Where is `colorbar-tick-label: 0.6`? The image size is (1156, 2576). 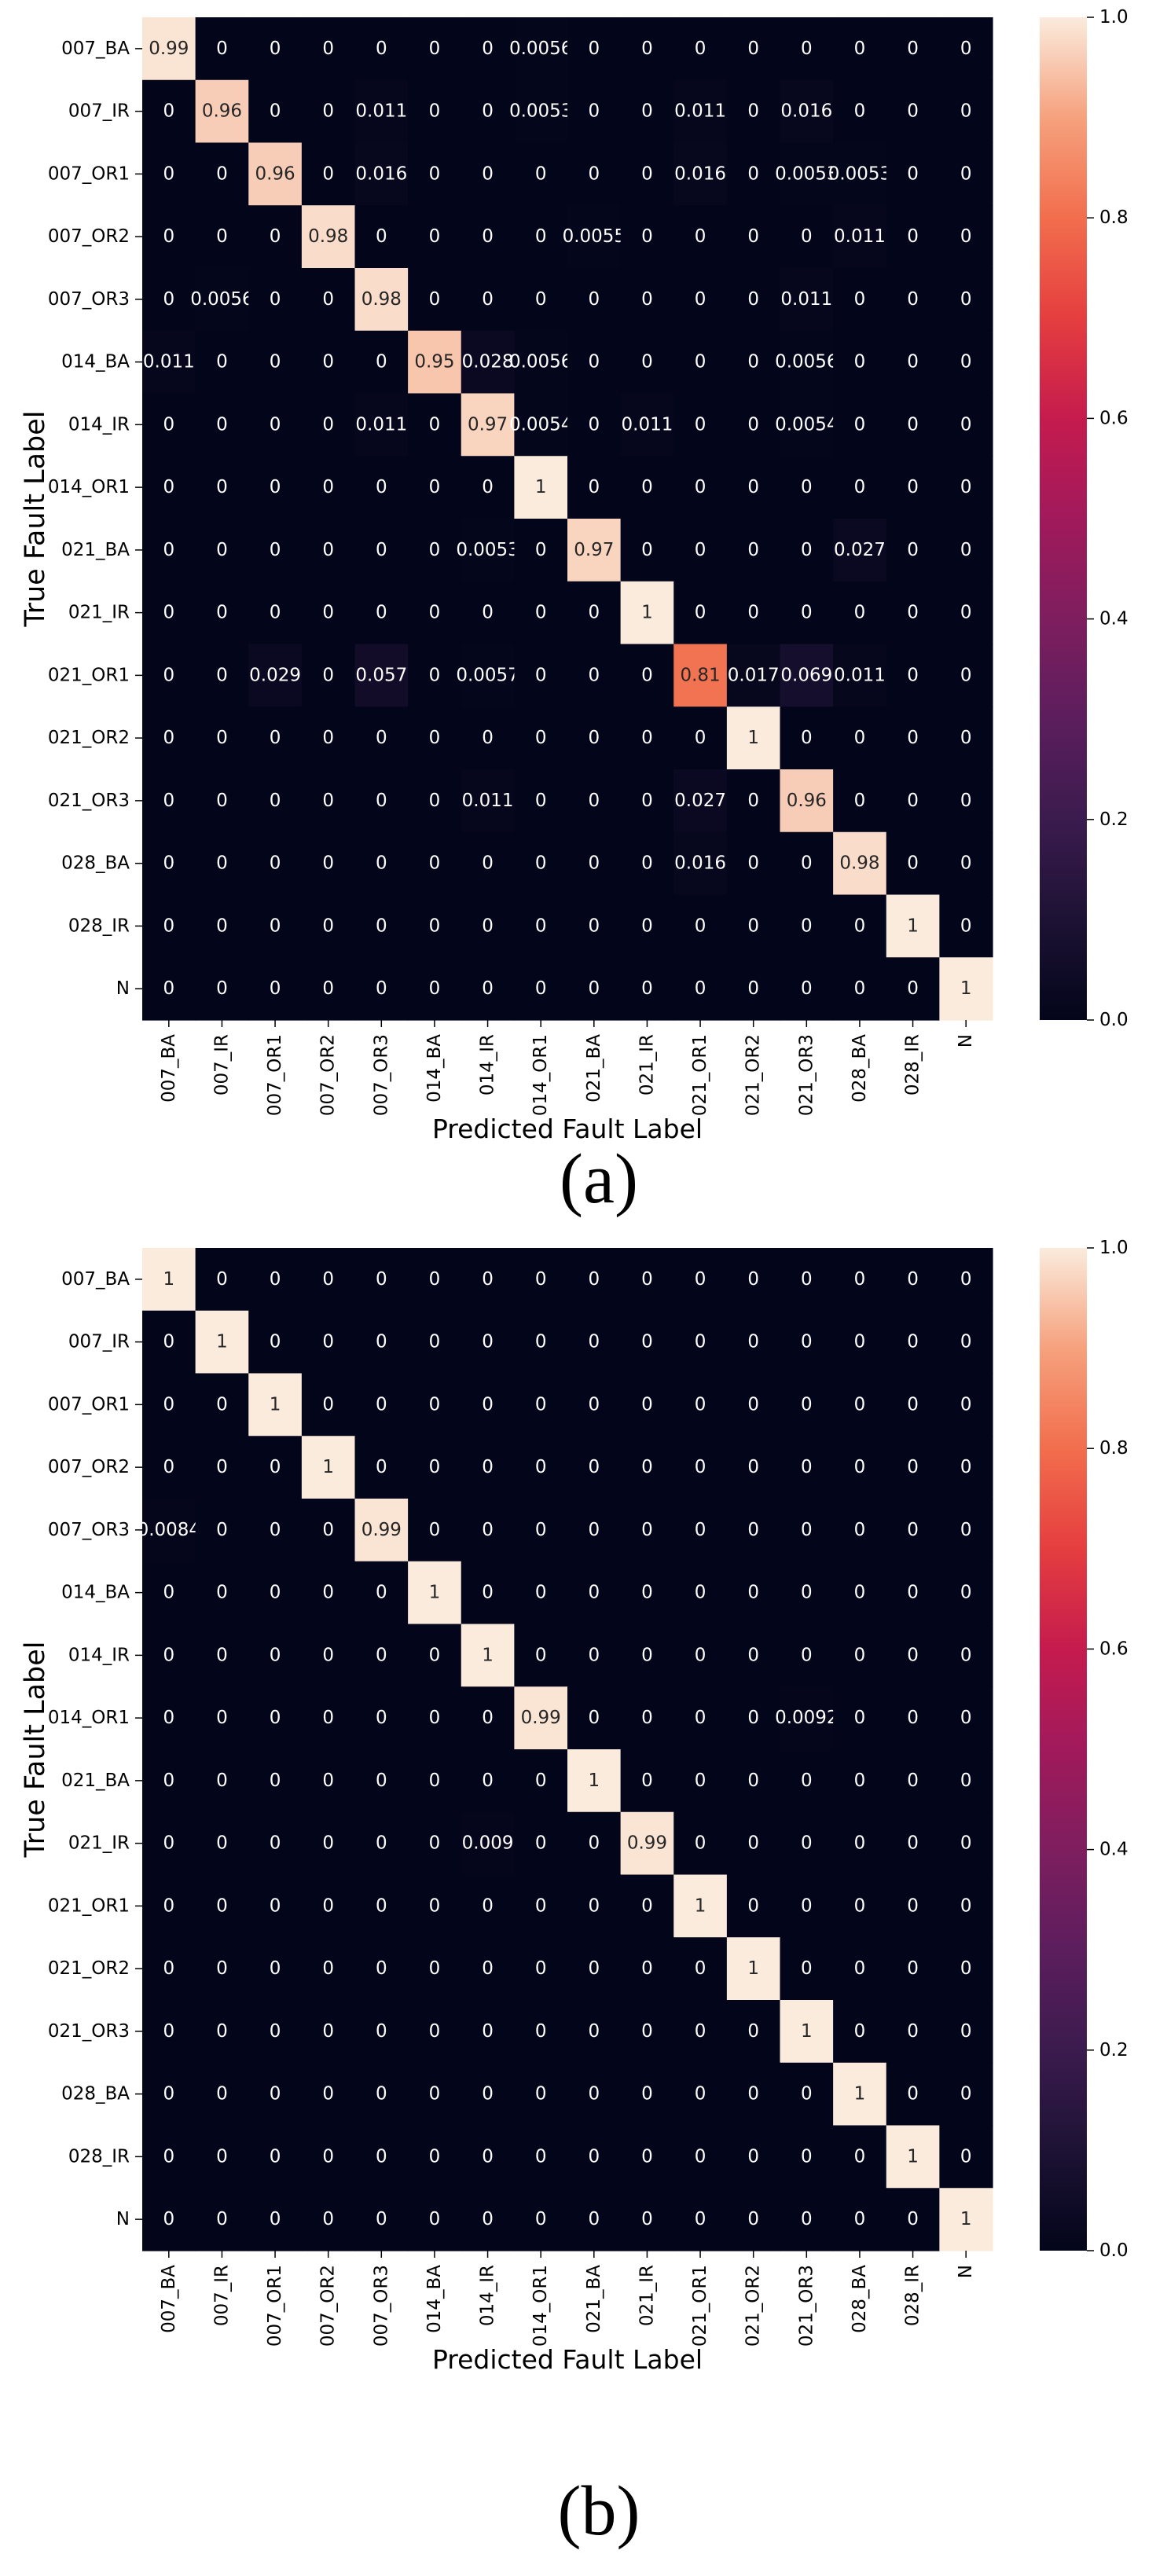 colorbar-tick-label: 0.6 is located at coordinates (1113, 418).